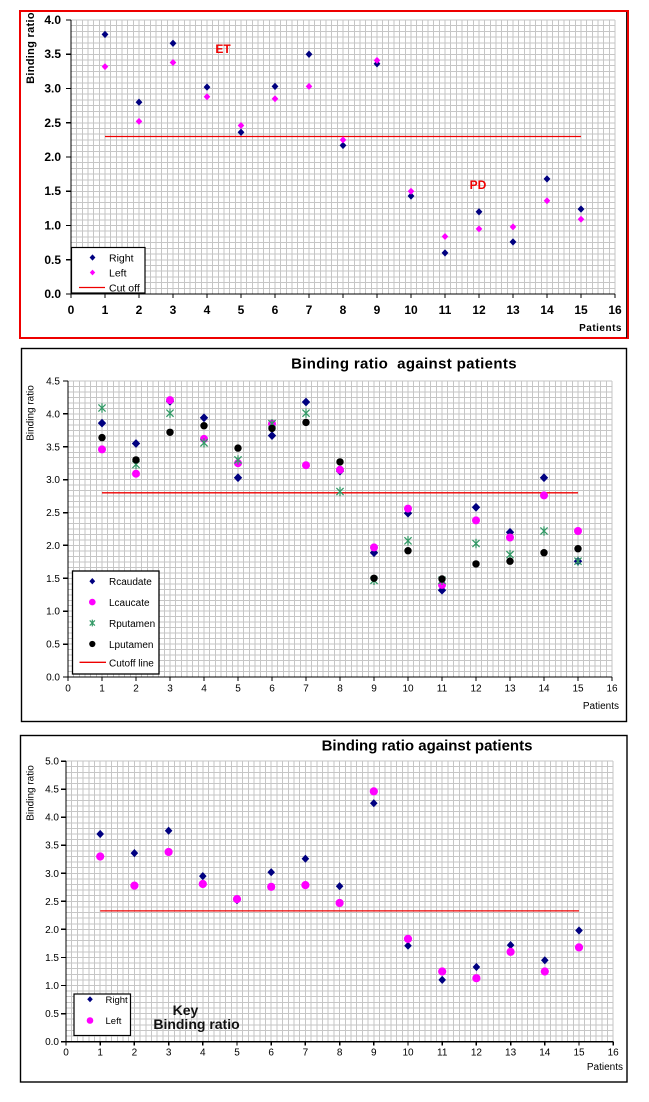 The width and height of the screenshot is (649, 1102). I want to click on svg-text: Key, so click(186, 1010).